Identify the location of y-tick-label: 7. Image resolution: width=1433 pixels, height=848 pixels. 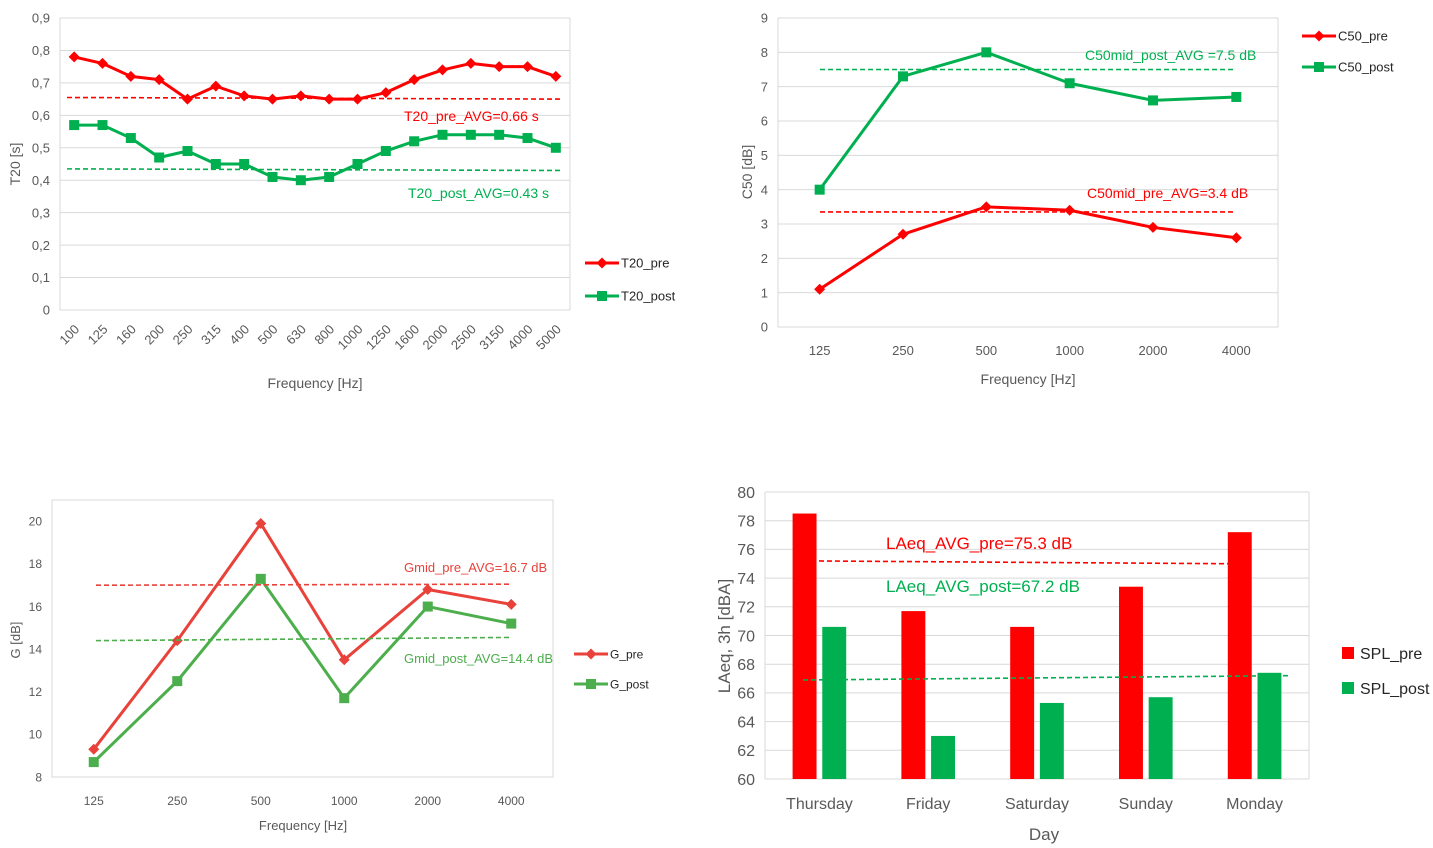
(764, 86).